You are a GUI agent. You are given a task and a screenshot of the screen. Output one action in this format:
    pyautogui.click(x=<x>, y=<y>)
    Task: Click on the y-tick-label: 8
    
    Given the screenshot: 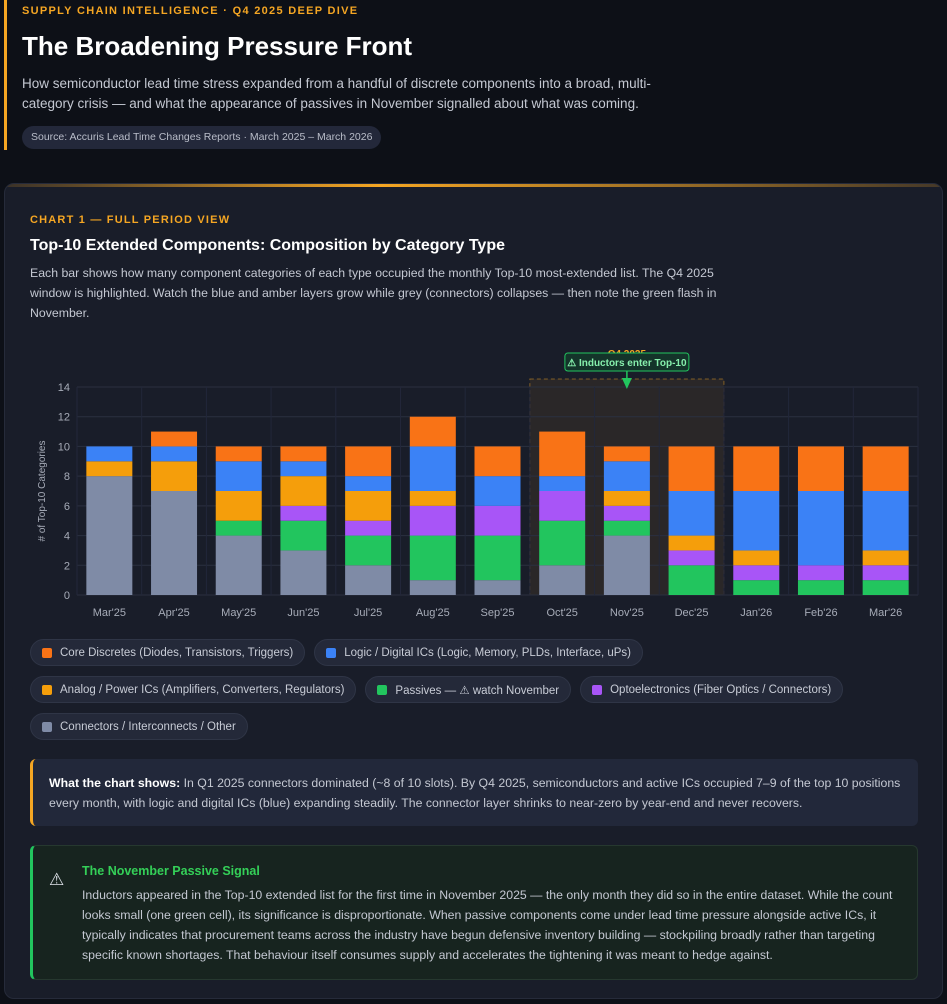 What is the action you would take?
    pyautogui.click(x=67, y=477)
    